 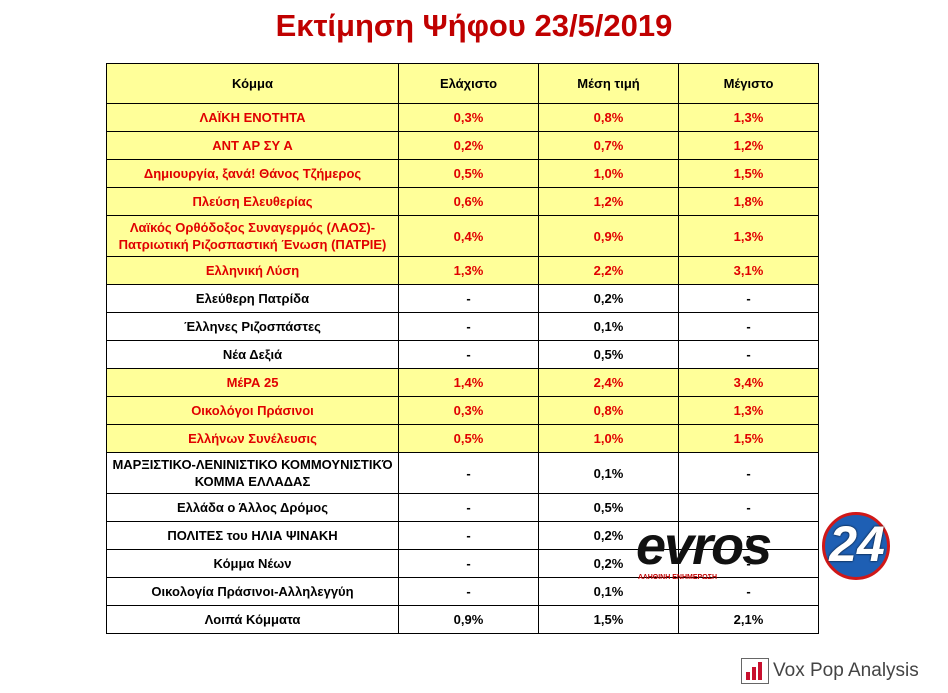 I want to click on cell-party: Οικολογία Πράσινοι-Αλληλεγγύη, so click(x=252, y=591).